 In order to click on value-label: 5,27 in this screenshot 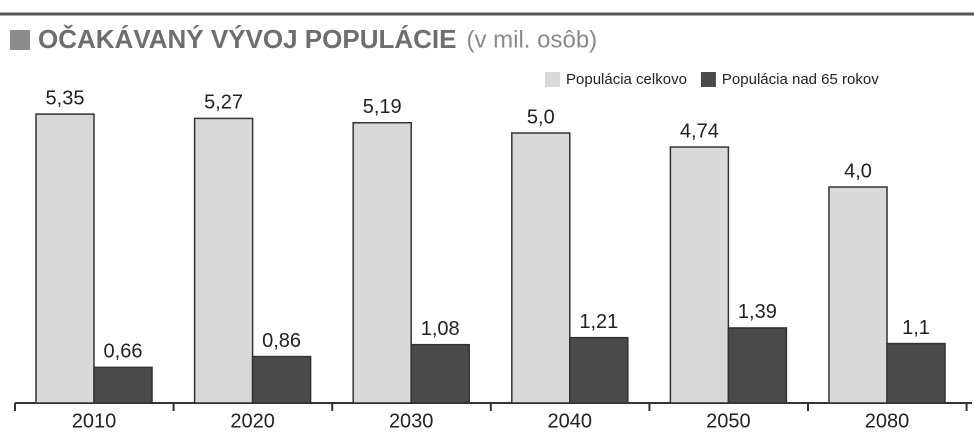, I will do `click(223, 103)`.